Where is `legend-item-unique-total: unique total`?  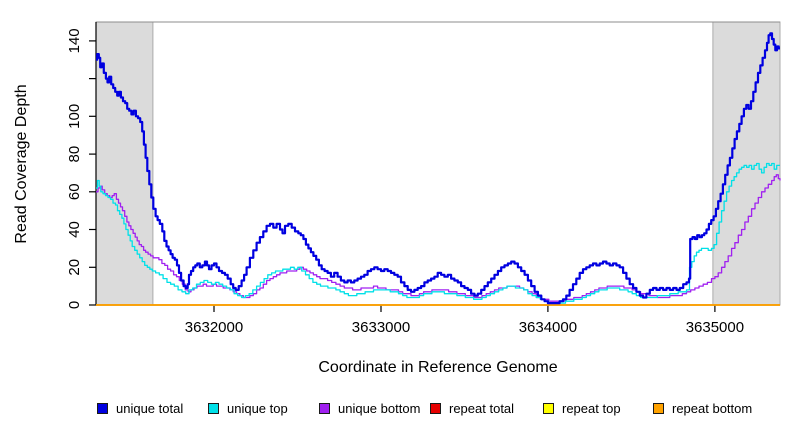 legend-item-unique-total: unique total is located at coordinates (140, 408).